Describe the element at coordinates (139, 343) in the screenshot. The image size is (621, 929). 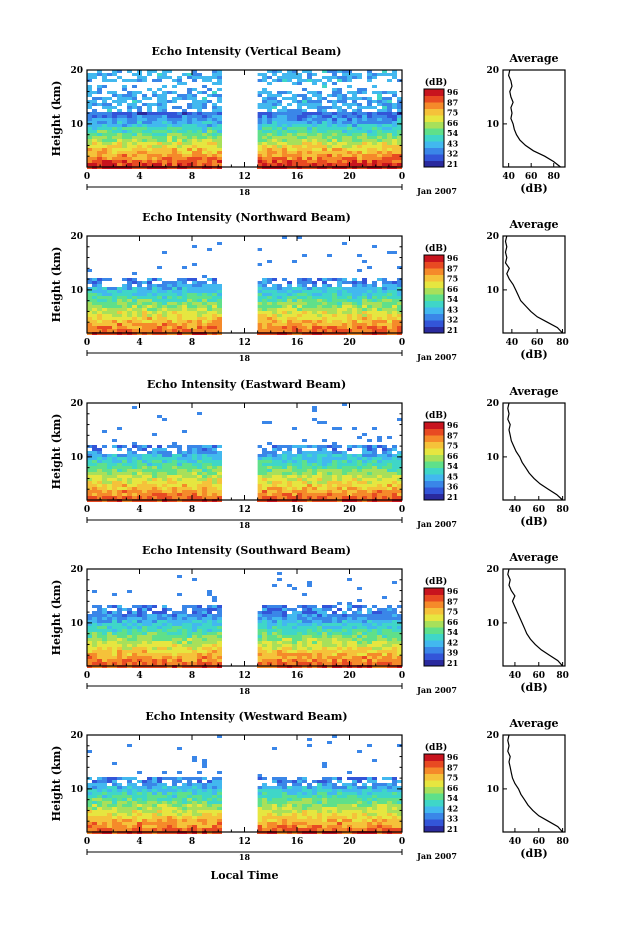
I see `x-tick-label: 4` at that location.